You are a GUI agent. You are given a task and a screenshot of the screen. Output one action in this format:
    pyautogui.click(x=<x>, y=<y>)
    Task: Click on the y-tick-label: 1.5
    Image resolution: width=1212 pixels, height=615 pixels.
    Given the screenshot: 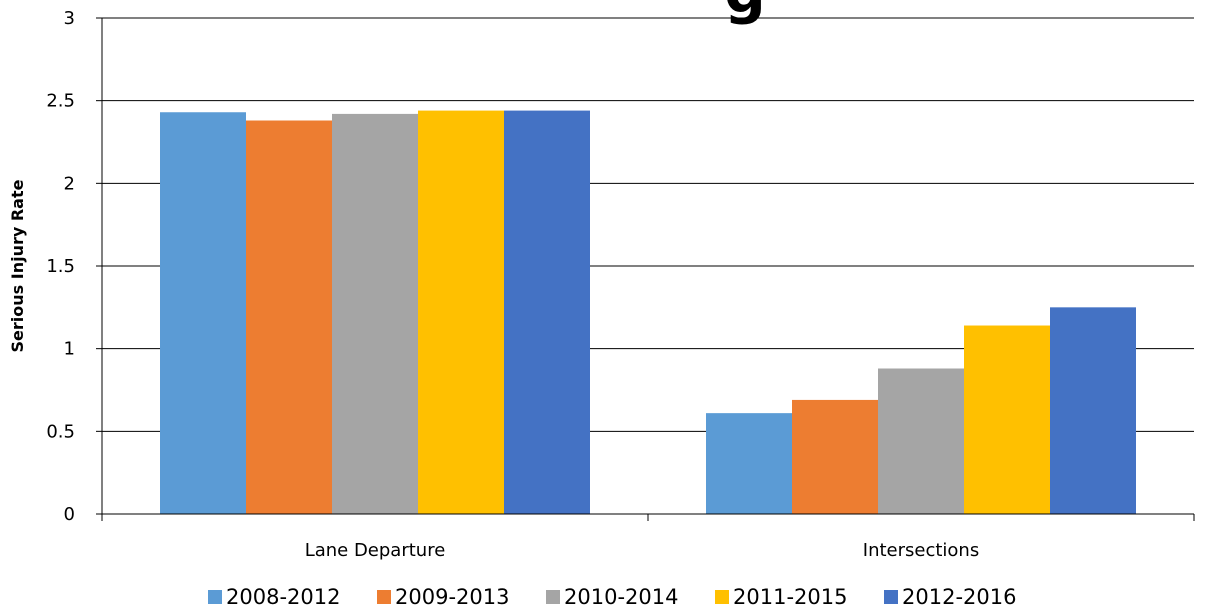 What is the action you would take?
    pyautogui.click(x=60, y=266)
    